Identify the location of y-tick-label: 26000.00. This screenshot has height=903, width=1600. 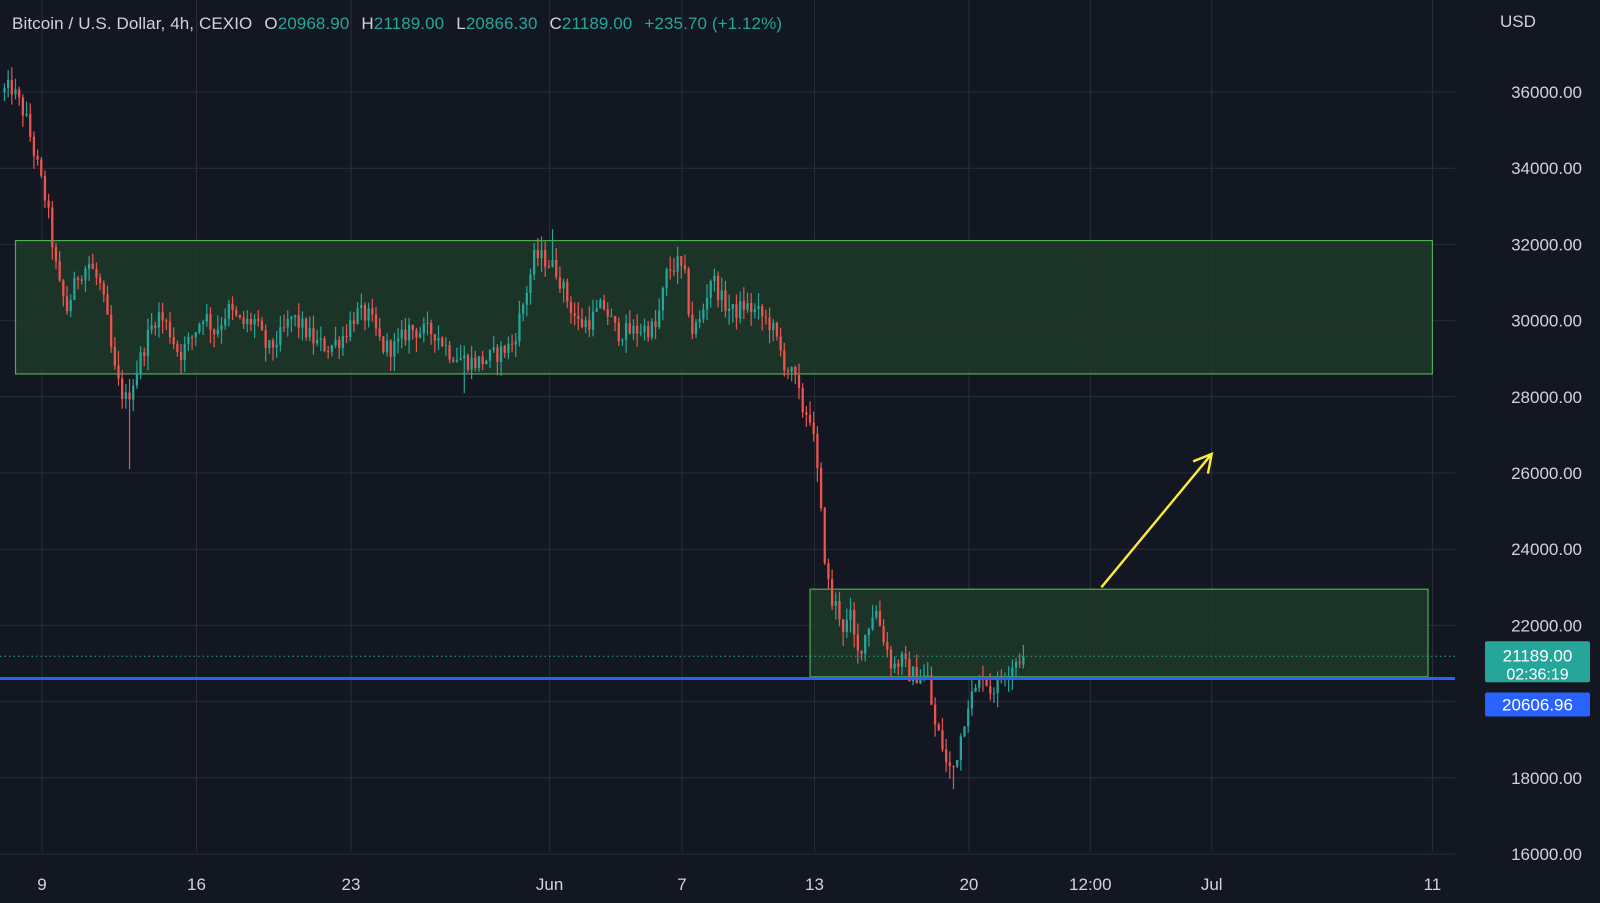
(1546, 473).